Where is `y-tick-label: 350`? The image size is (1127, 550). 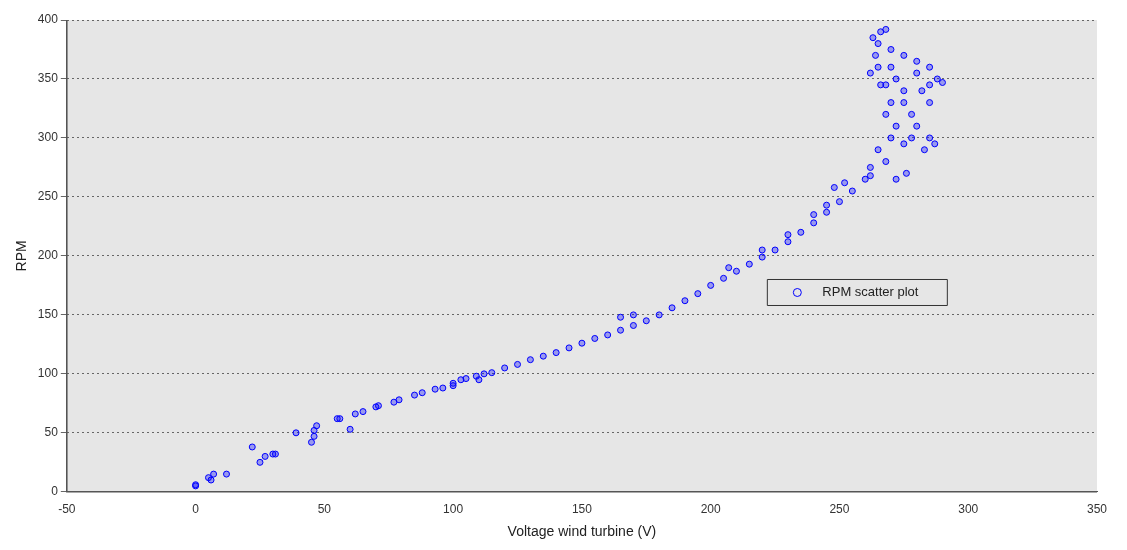
y-tick-label: 350 is located at coordinates (48, 78).